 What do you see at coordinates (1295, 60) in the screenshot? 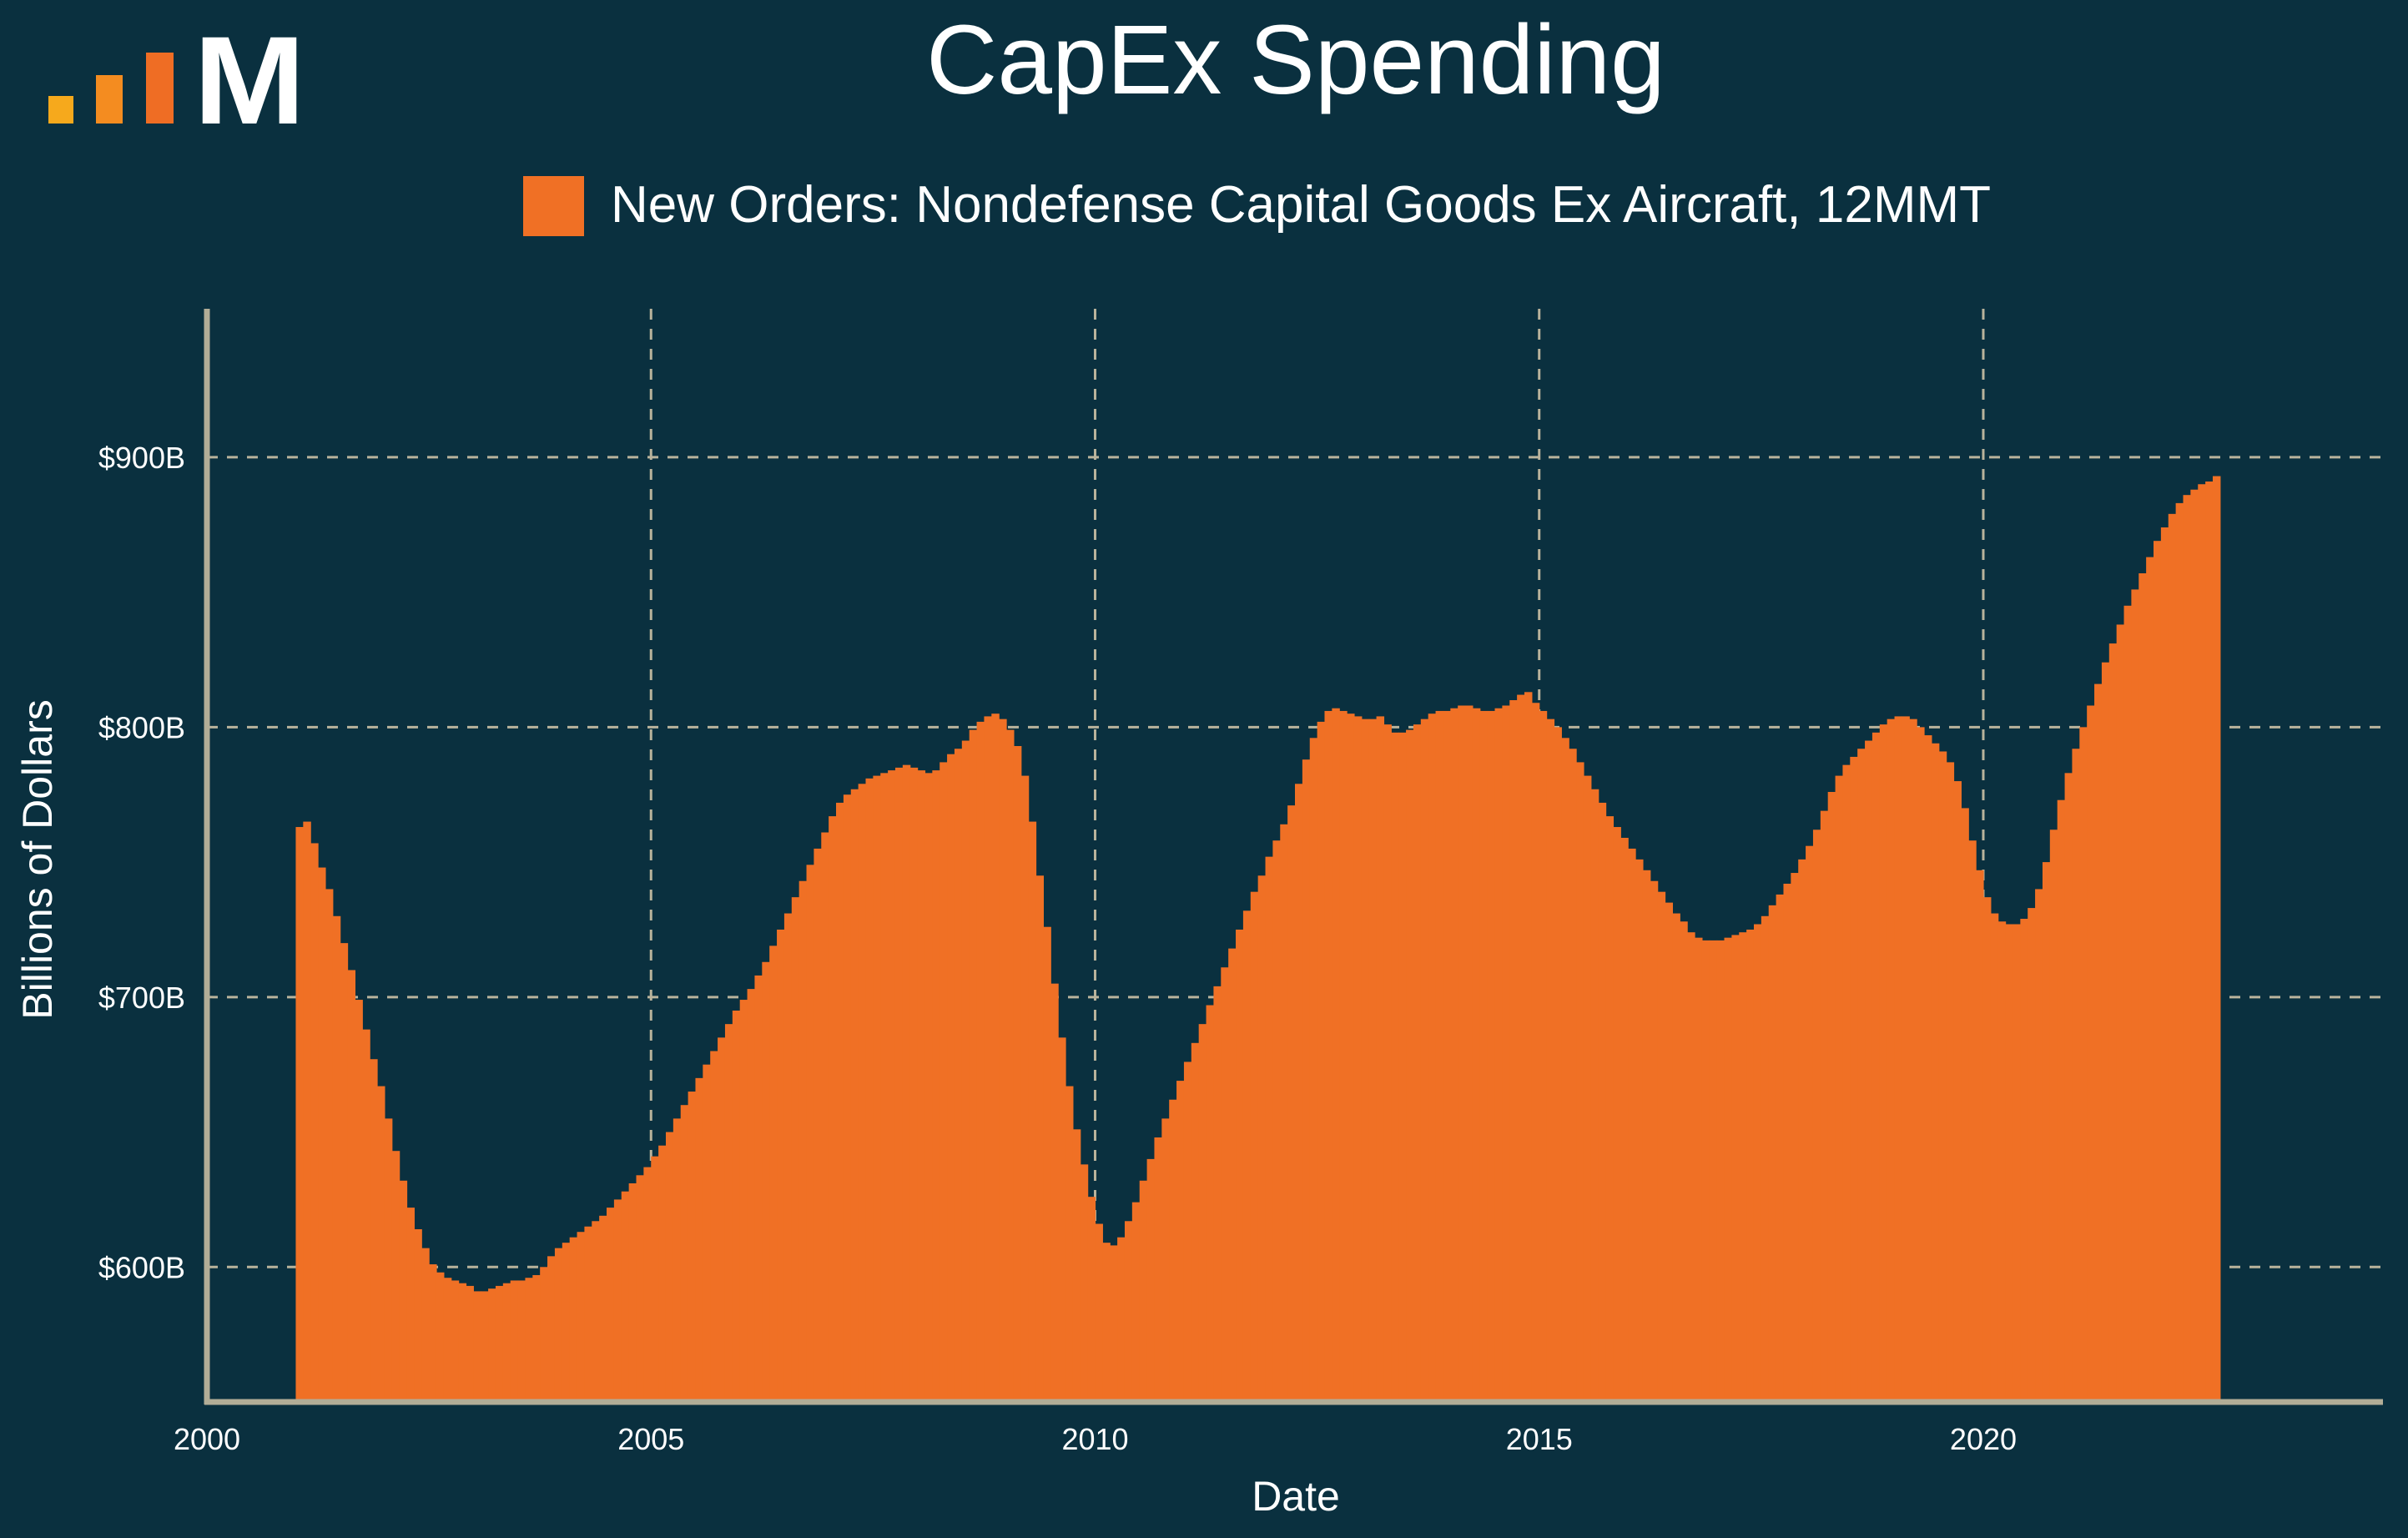
I see `chart-title: CapEx Spending` at bounding box center [1295, 60].